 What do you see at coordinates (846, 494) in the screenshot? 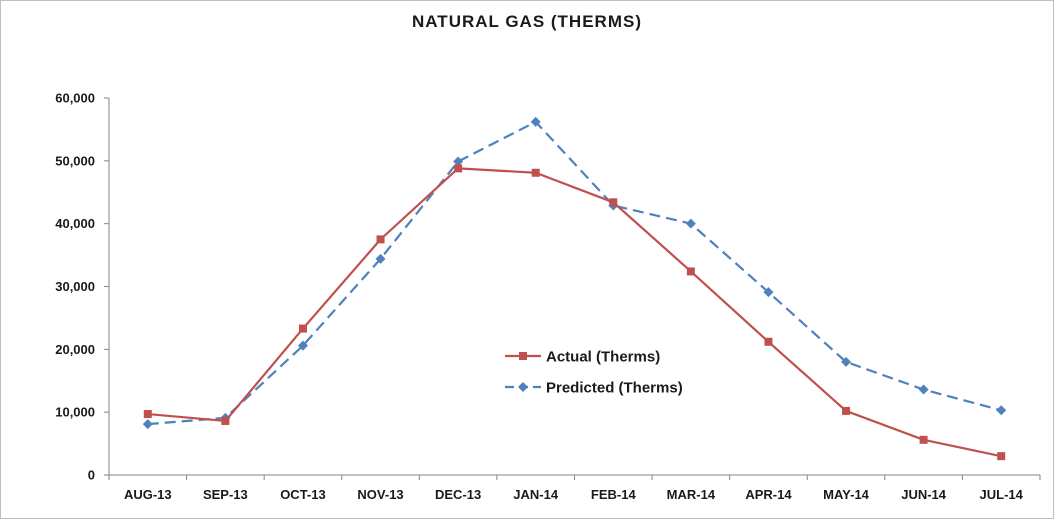
I see `x-tick-label: MAY-14` at bounding box center [846, 494].